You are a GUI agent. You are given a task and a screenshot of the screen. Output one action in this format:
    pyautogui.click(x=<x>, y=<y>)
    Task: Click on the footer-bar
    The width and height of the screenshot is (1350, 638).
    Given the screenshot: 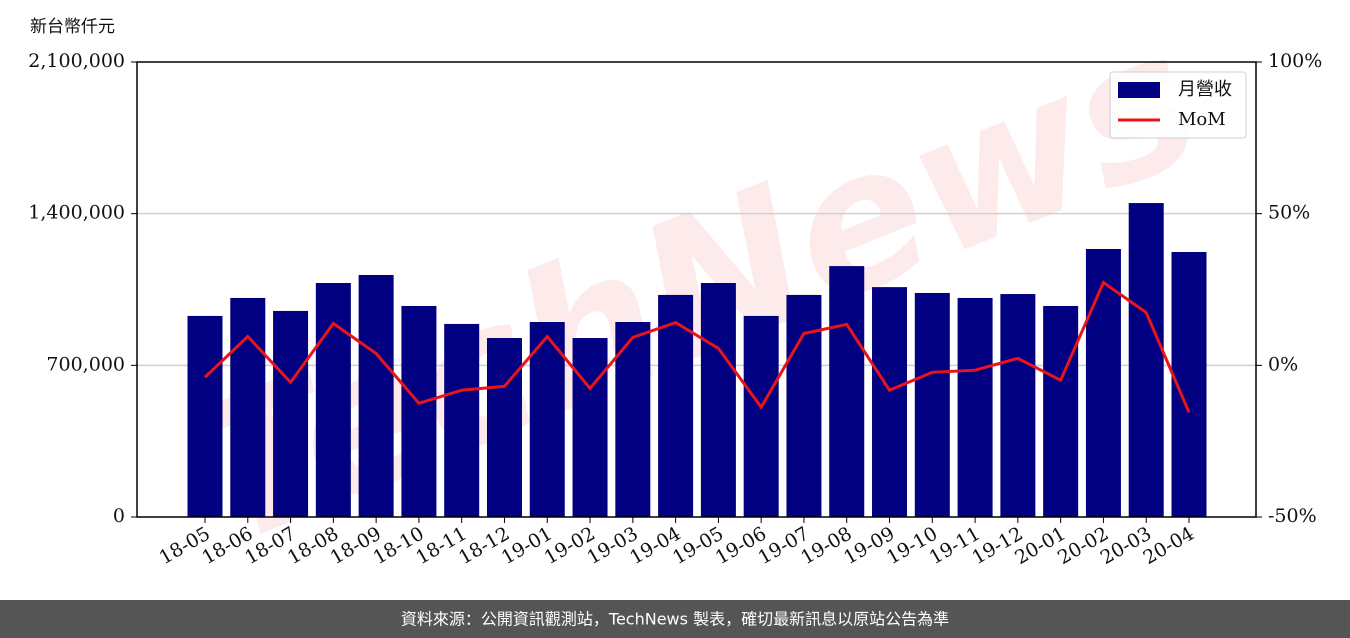 What is the action you would take?
    pyautogui.click(x=675, y=619)
    